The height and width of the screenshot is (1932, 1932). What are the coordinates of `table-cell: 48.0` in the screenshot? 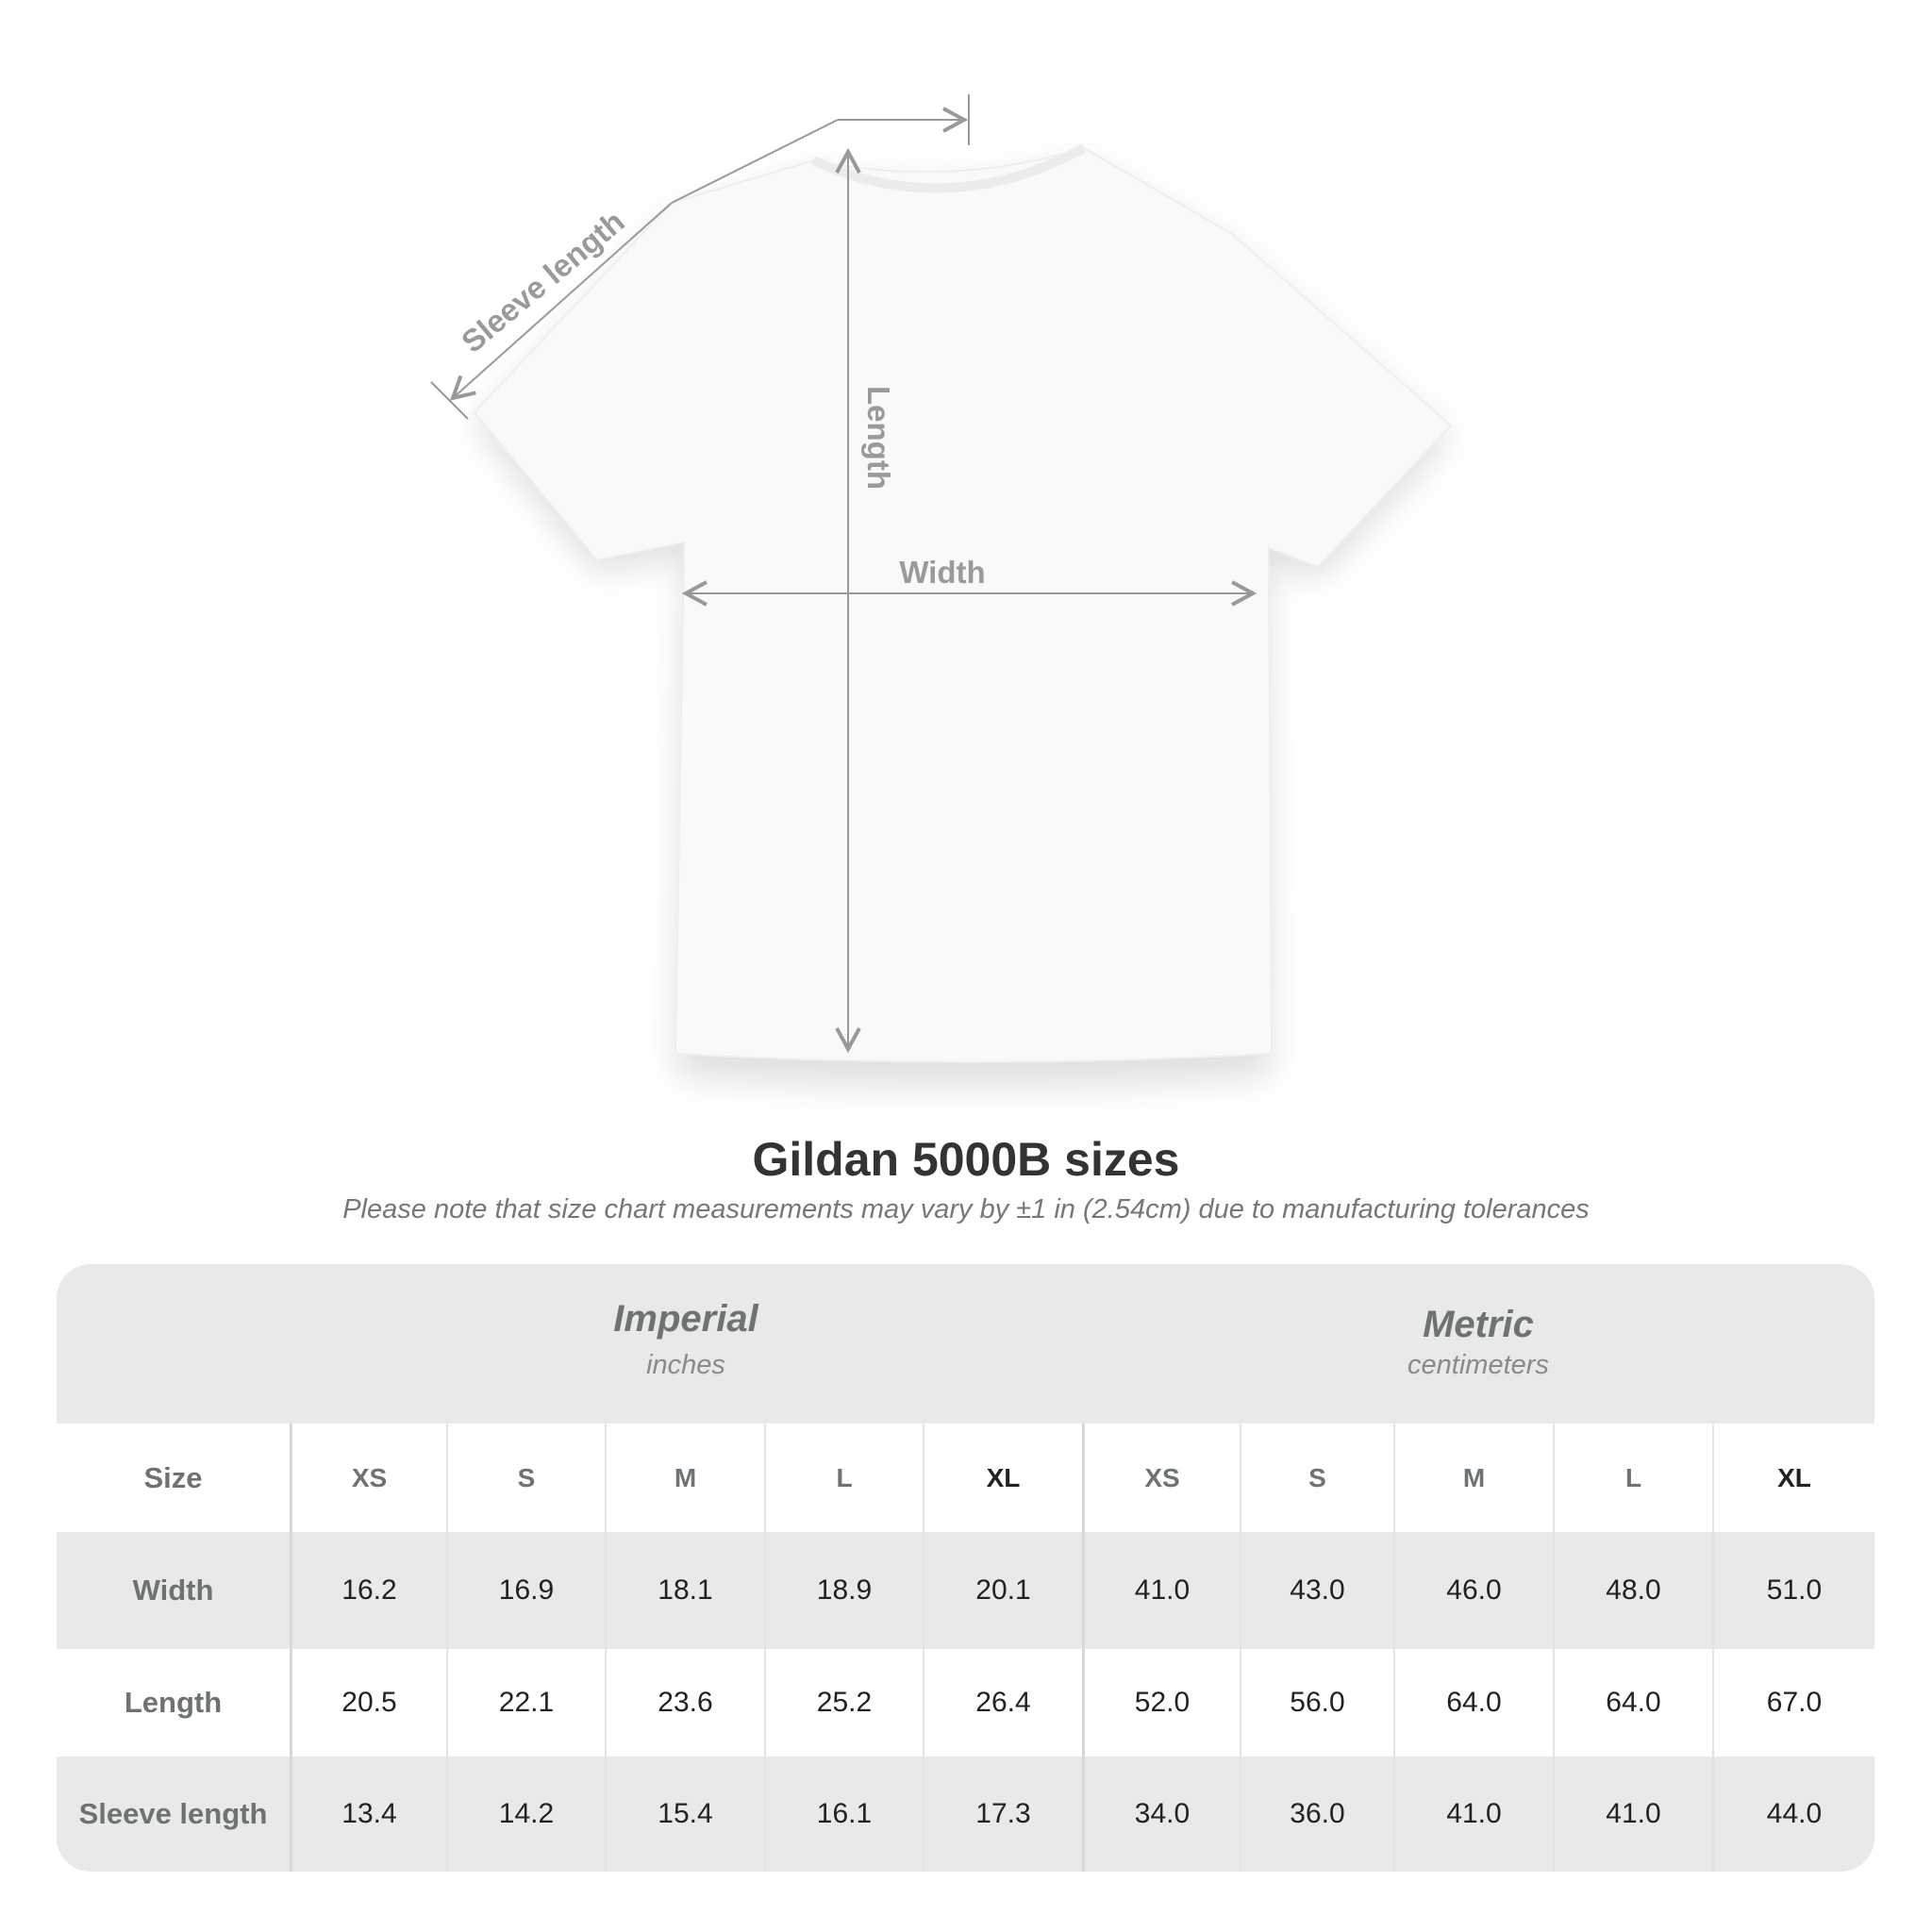 It's located at (1633, 1591).